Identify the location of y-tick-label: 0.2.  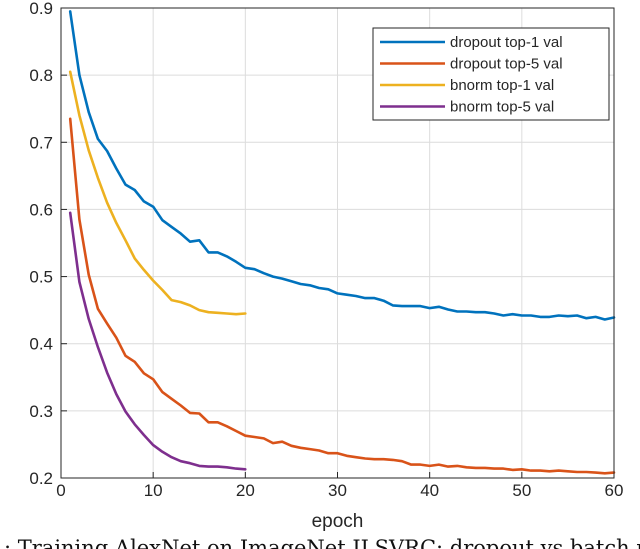
(41, 478).